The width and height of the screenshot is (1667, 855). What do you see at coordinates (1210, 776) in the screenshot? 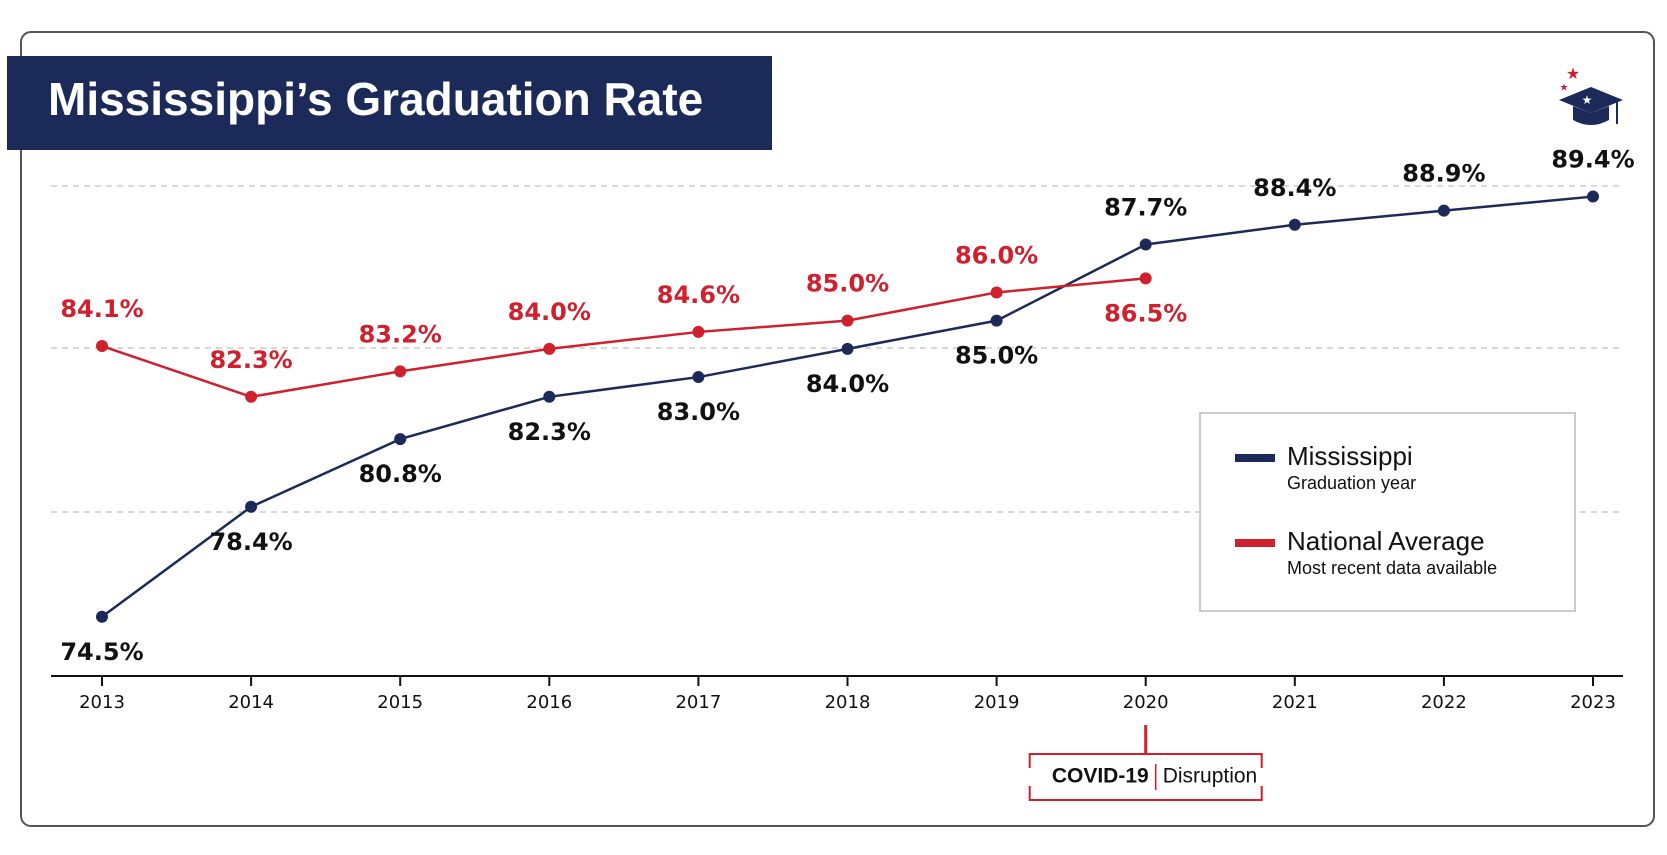
I see `annotation-text: Disruption` at bounding box center [1210, 776].